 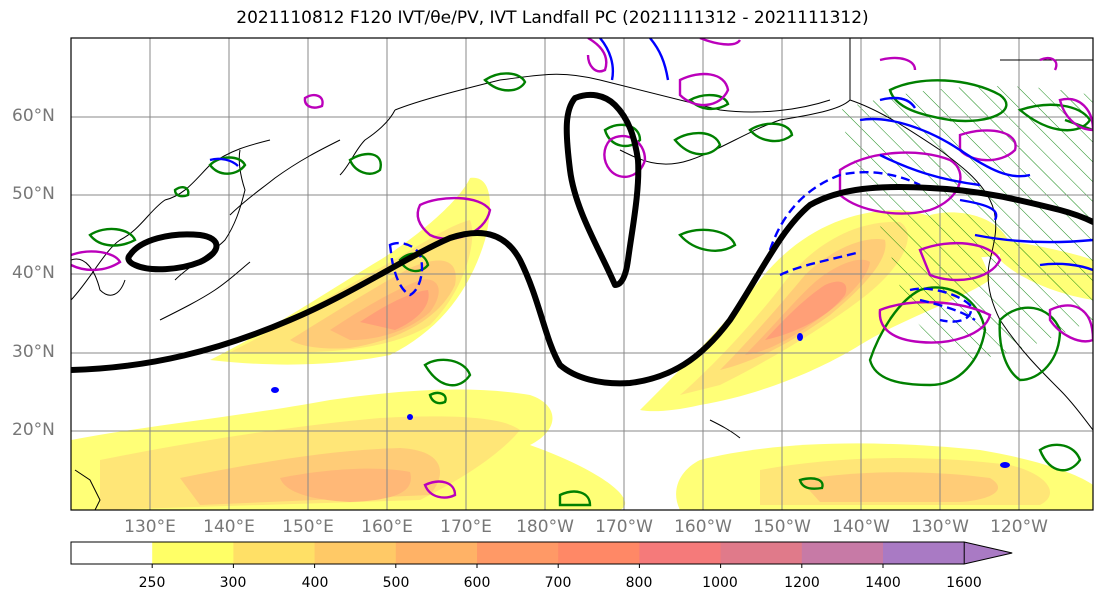 What do you see at coordinates (33, 430) in the screenshot?
I see `lat-label-20: 20°N` at bounding box center [33, 430].